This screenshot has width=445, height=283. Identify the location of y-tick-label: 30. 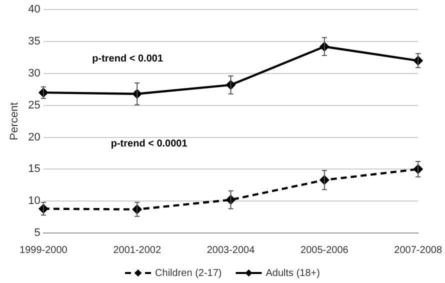
(34, 73).